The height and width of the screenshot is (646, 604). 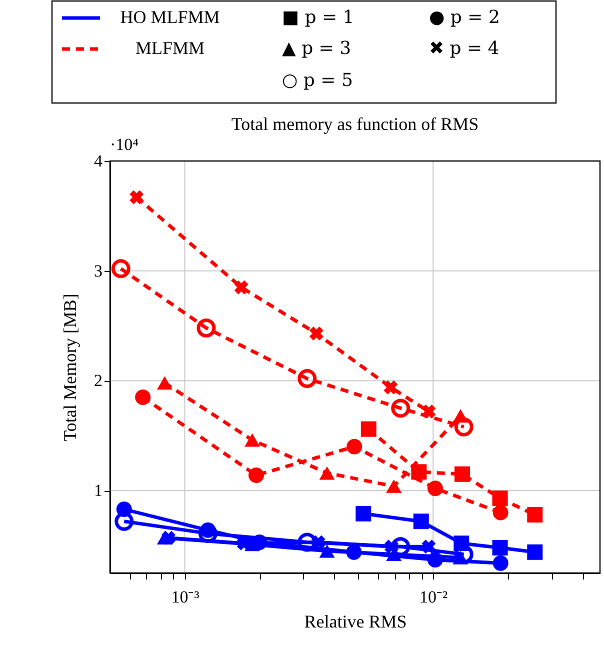 I want to click on x-tick-label: 10⁻³, so click(x=185, y=597).